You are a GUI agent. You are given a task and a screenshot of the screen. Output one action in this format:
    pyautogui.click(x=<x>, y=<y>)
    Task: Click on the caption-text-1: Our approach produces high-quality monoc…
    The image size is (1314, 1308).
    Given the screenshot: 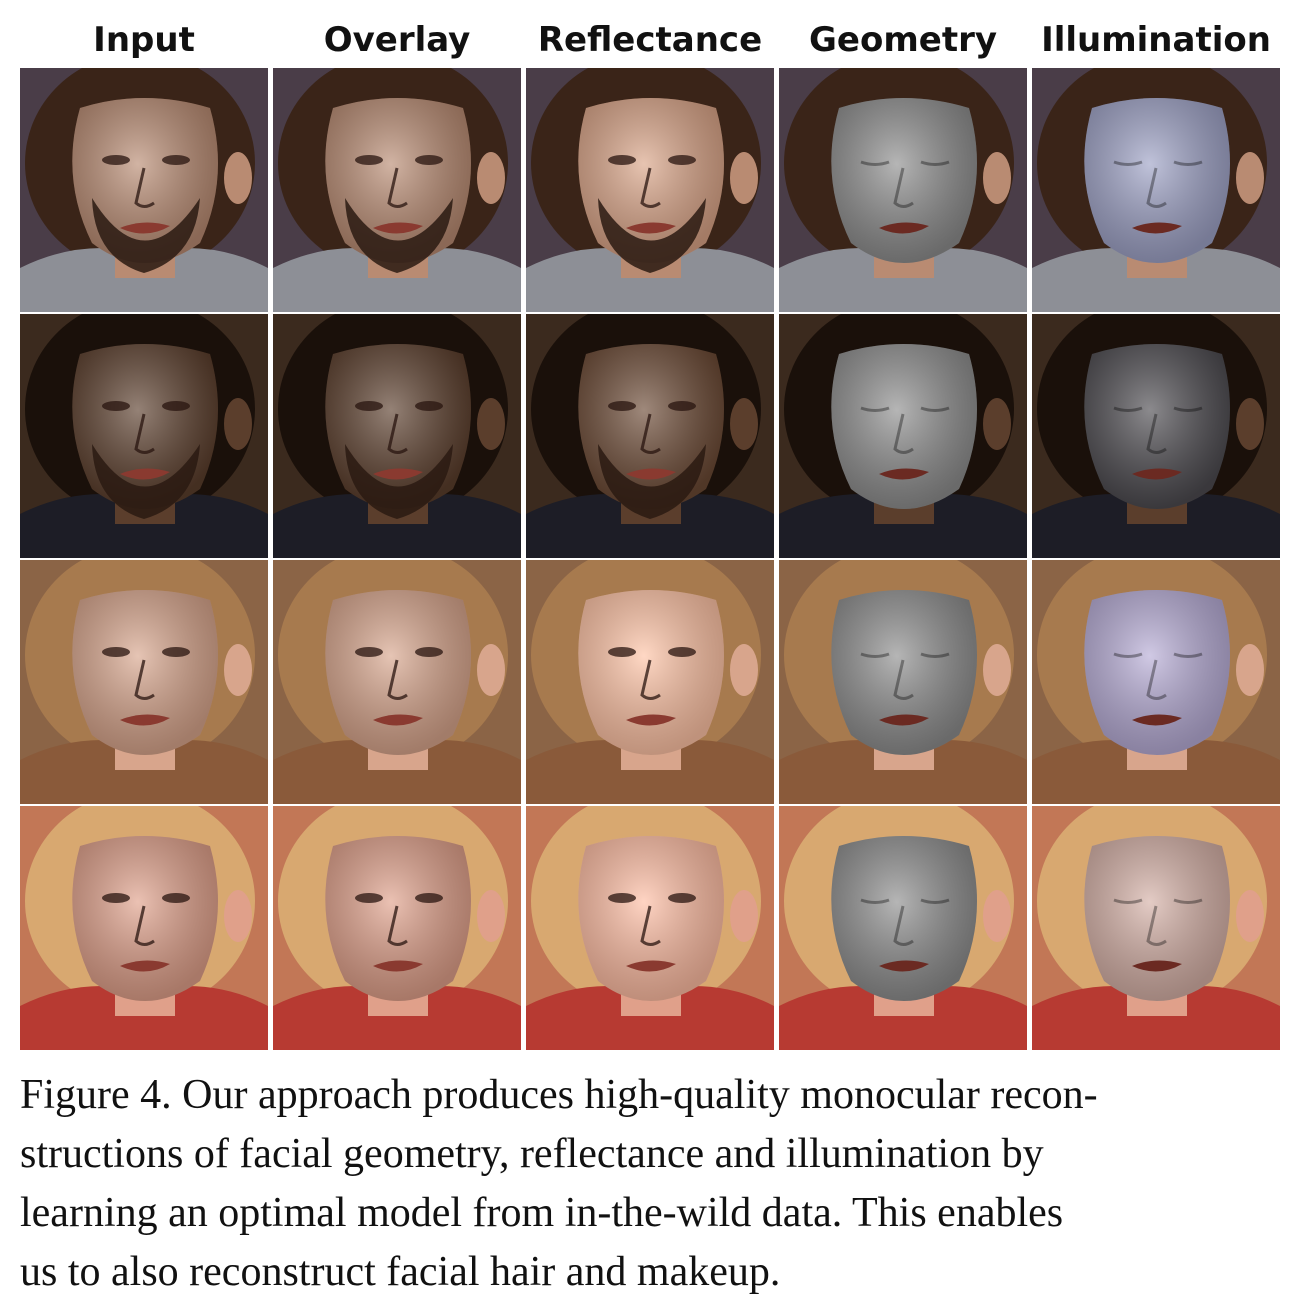 What is the action you would take?
    pyautogui.click(x=640, y=1095)
    